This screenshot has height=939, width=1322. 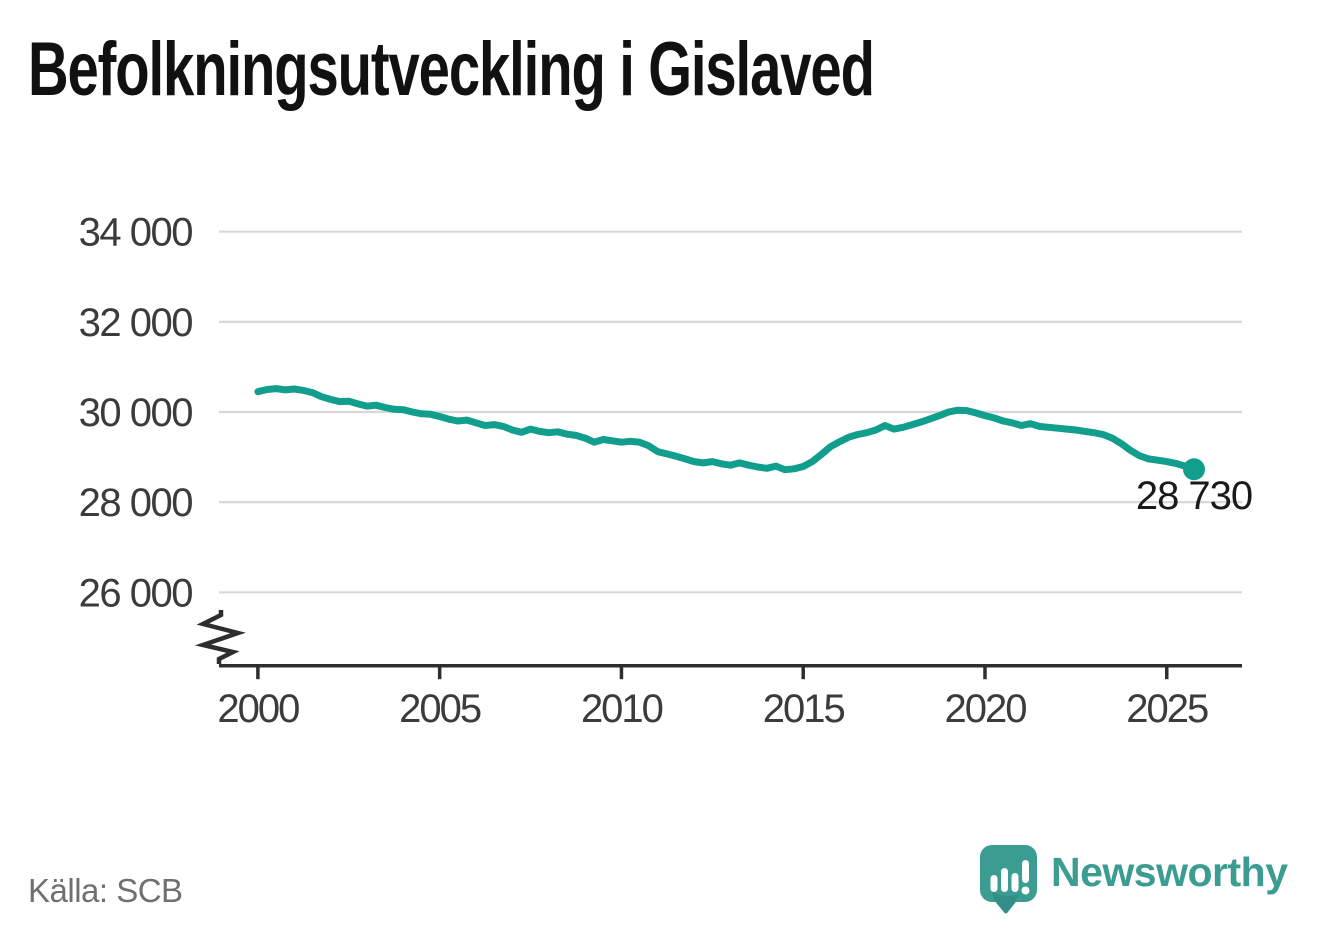 What do you see at coordinates (258, 709) in the screenshot?
I see `x-tick-label: 2000` at bounding box center [258, 709].